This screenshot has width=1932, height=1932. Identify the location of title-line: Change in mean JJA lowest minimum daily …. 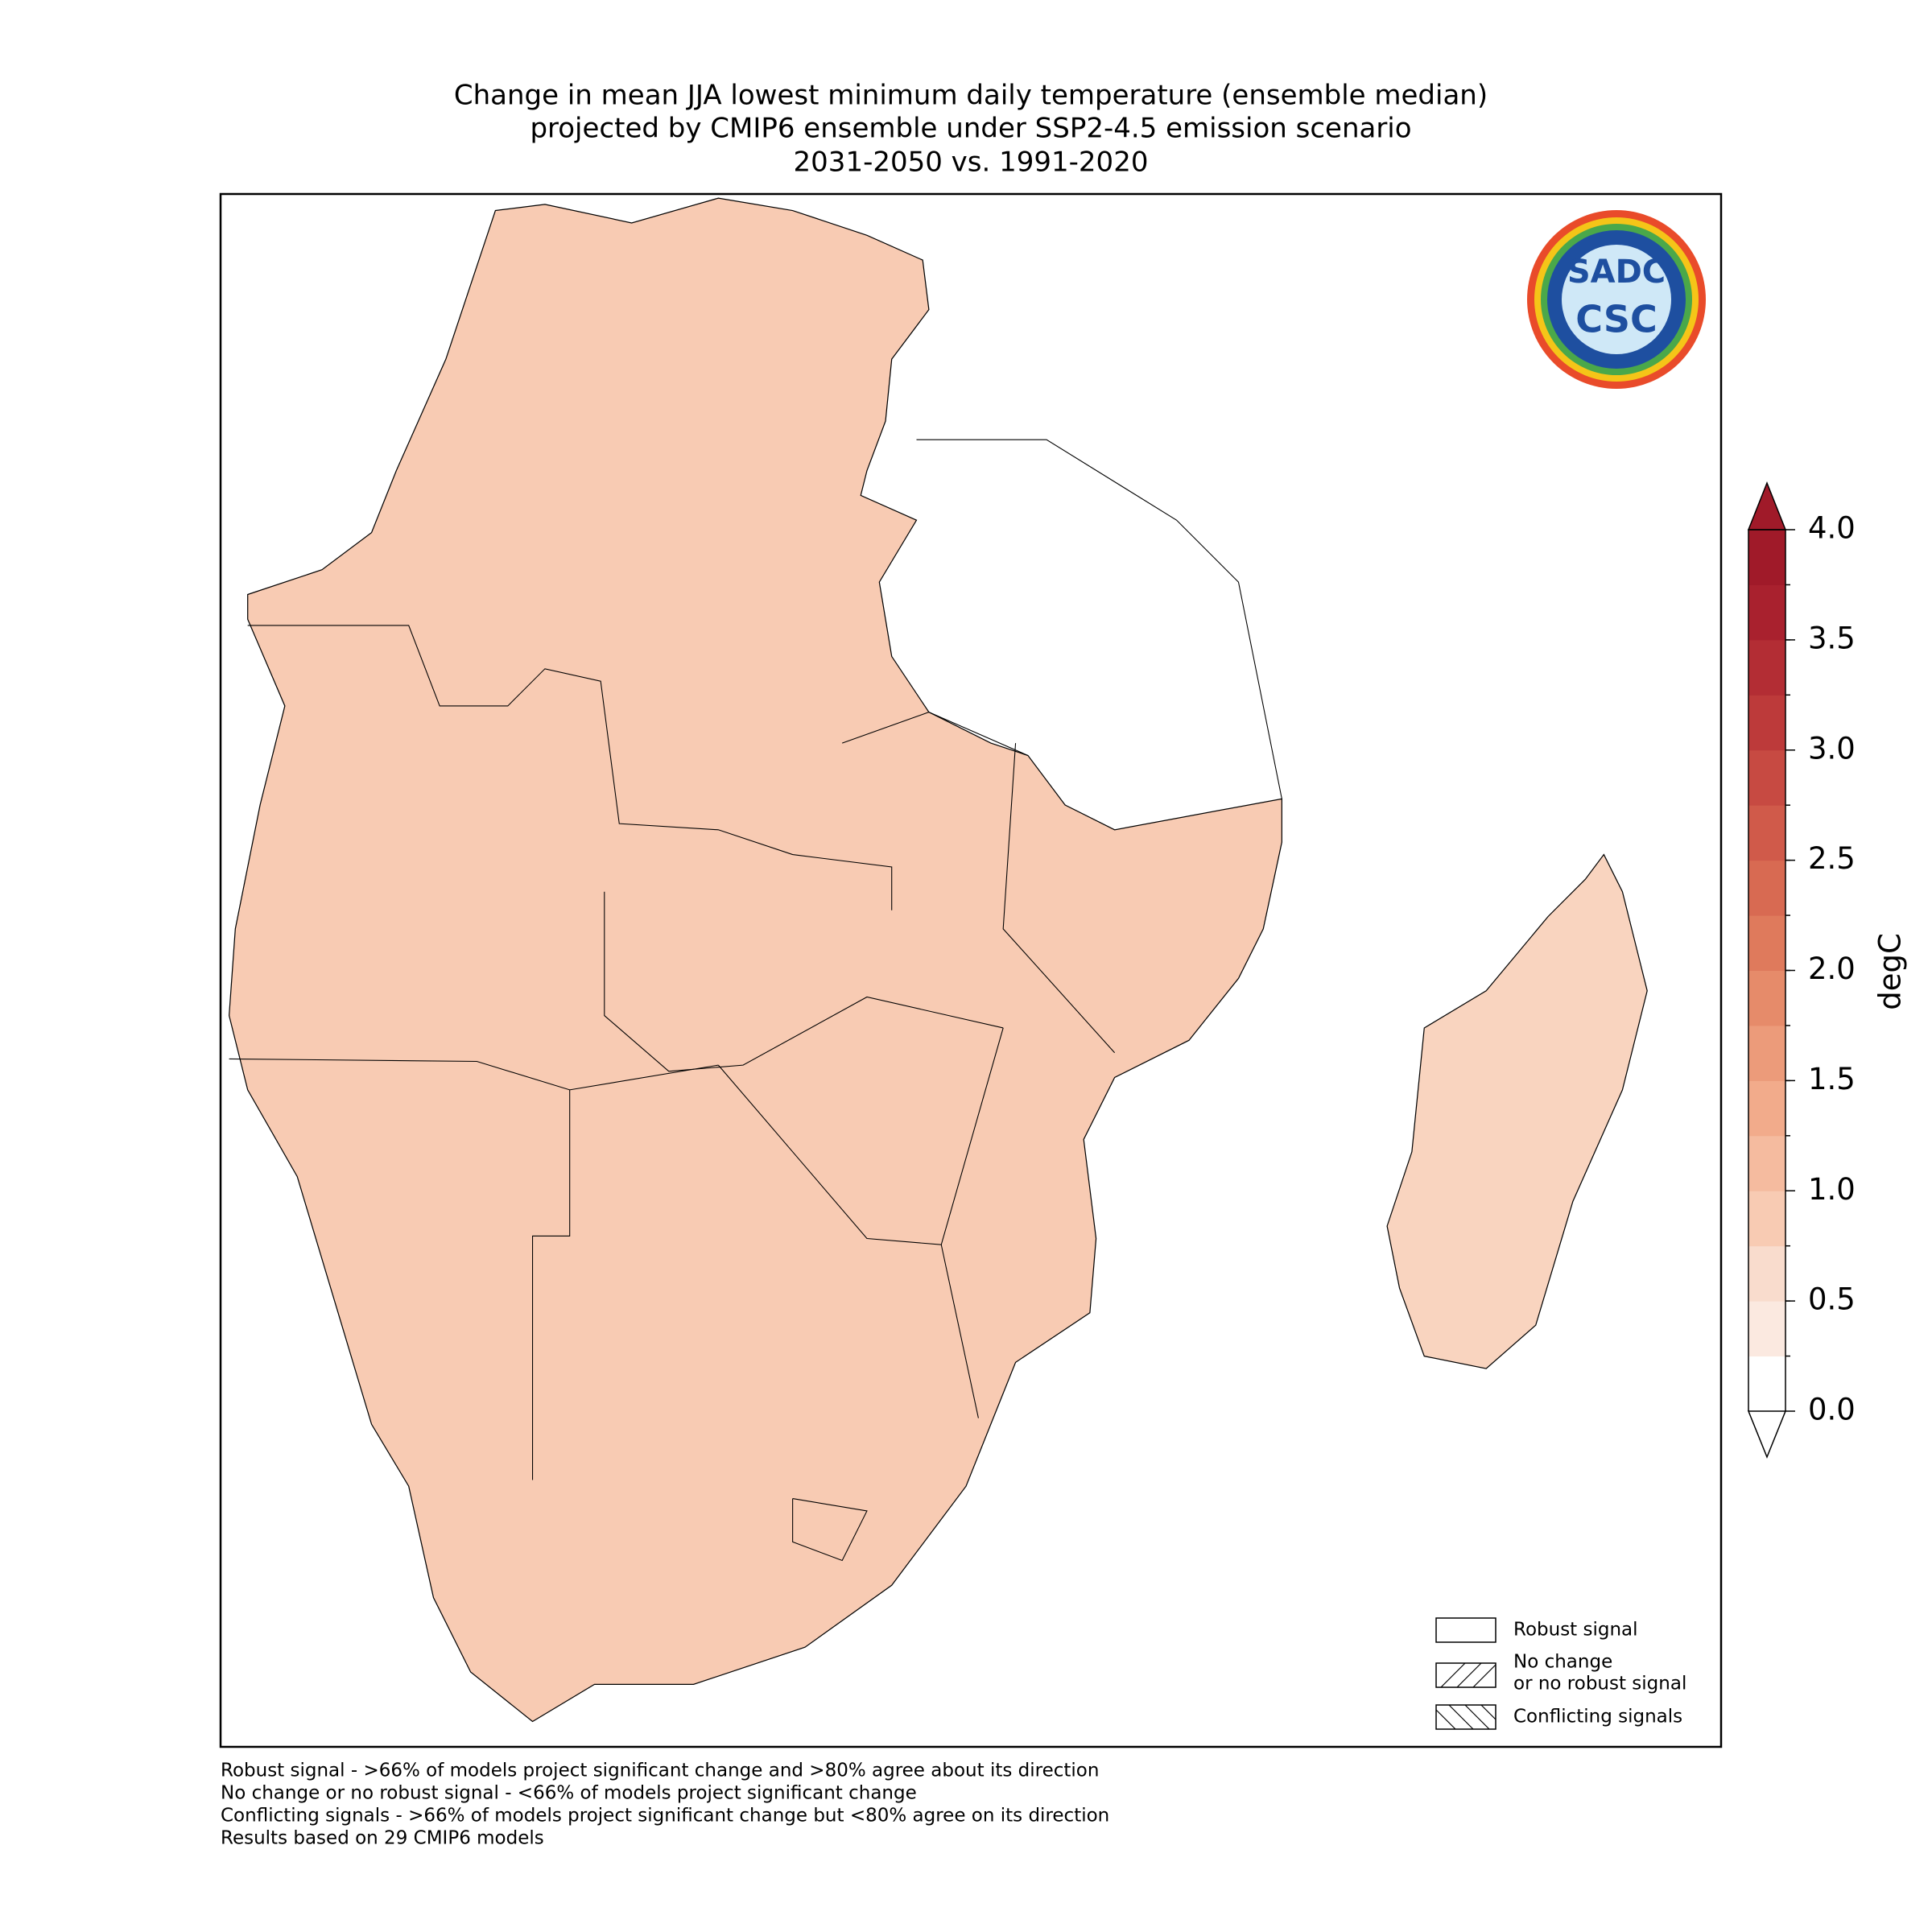
(971, 96).